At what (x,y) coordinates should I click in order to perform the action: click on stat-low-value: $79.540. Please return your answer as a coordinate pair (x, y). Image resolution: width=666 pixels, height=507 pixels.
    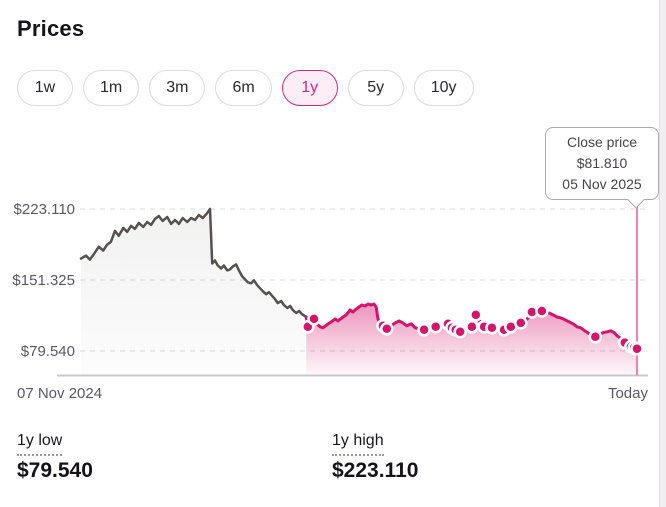
    Looking at the image, I should click on (55, 470).